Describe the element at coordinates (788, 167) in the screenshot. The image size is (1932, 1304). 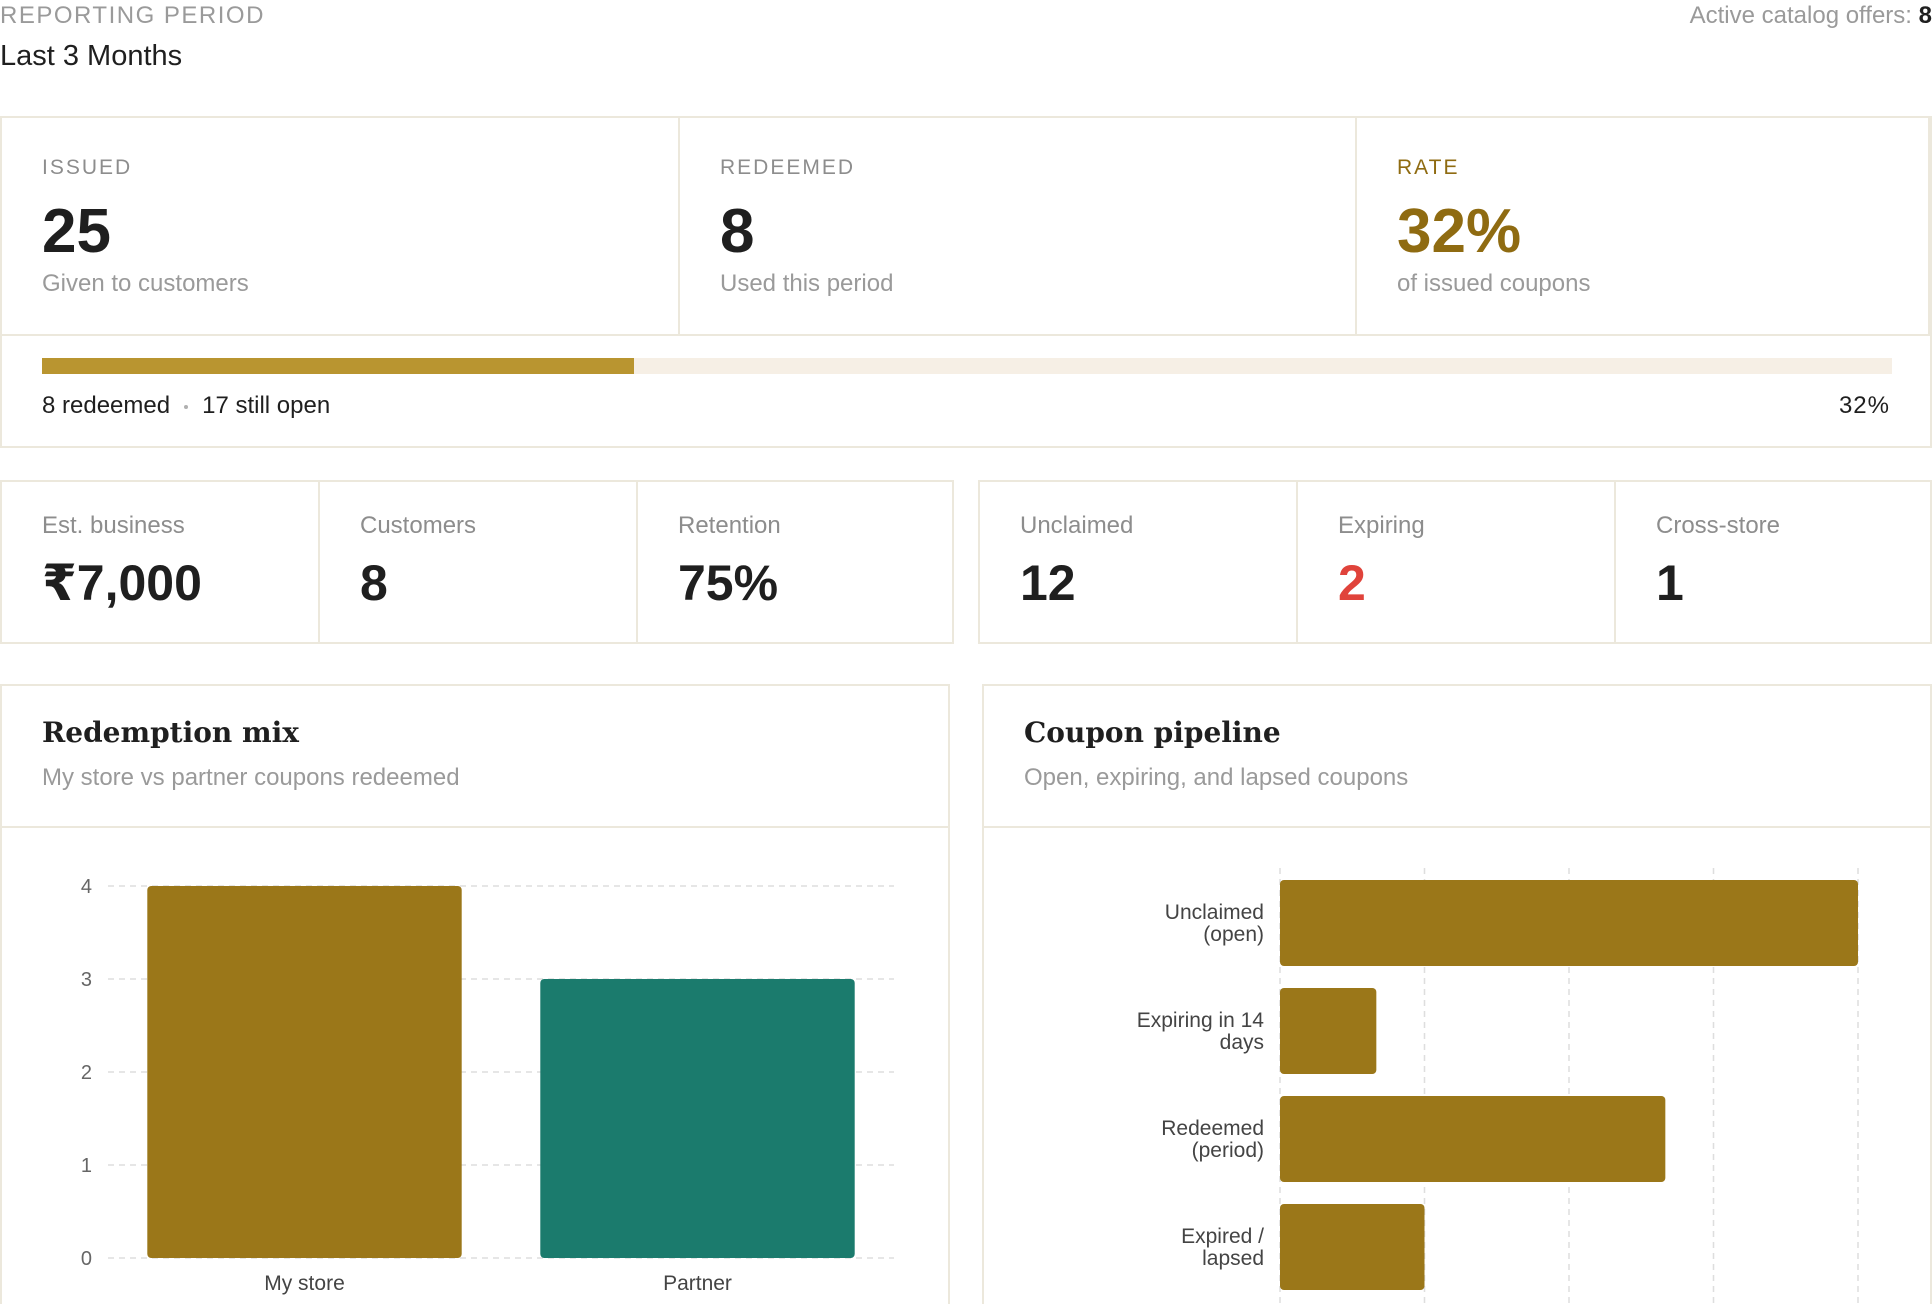
I see `redeemed-label: REDEEMED` at that location.